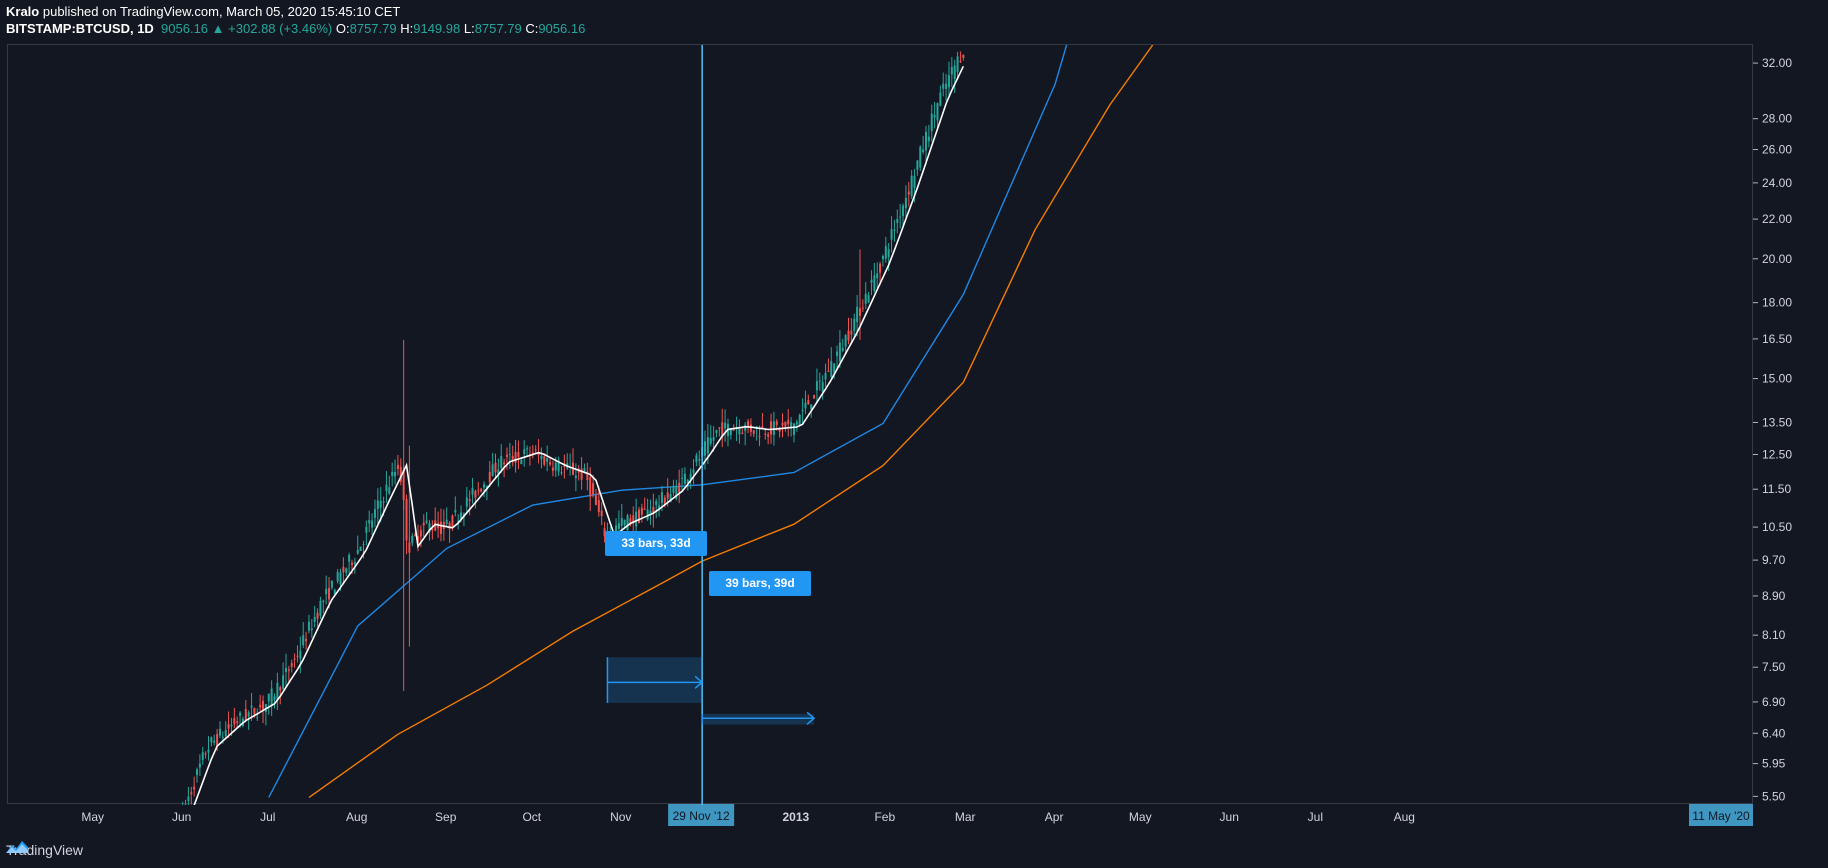 The image size is (1828, 868). What do you see at coordinates (760, 583) in the screenshot?
I see `measure-label-box` at bounding box center [760, 583].